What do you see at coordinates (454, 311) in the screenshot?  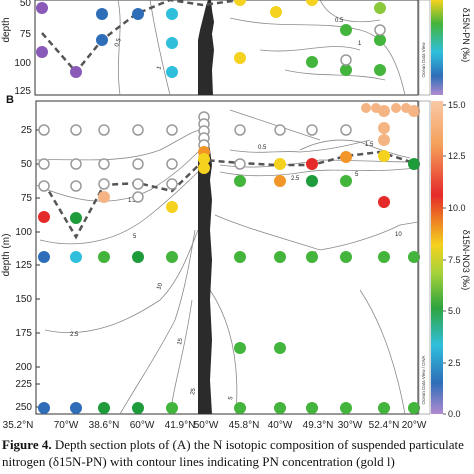 I see `cbar-tick-label: 5.0` at bounding box center [454, 311].